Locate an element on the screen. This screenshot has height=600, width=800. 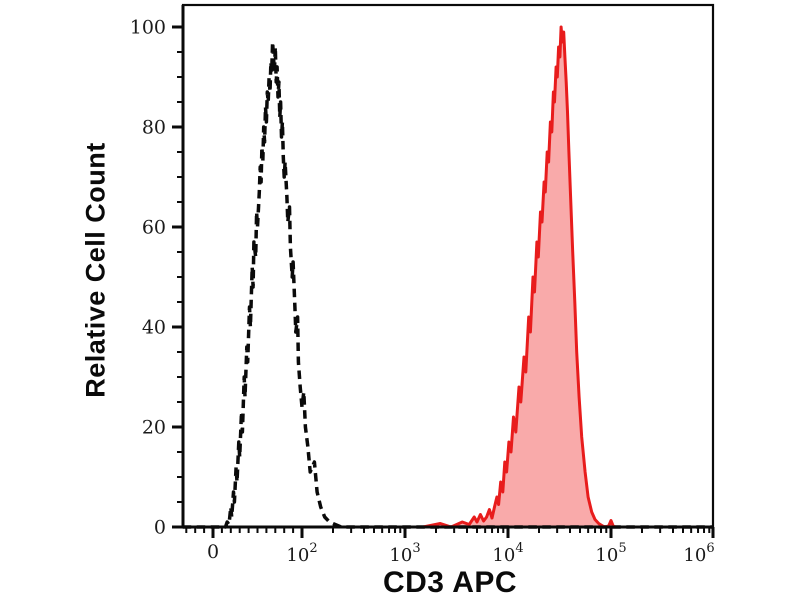
x-tick-label: 0 is located at coordinates (213, 552).